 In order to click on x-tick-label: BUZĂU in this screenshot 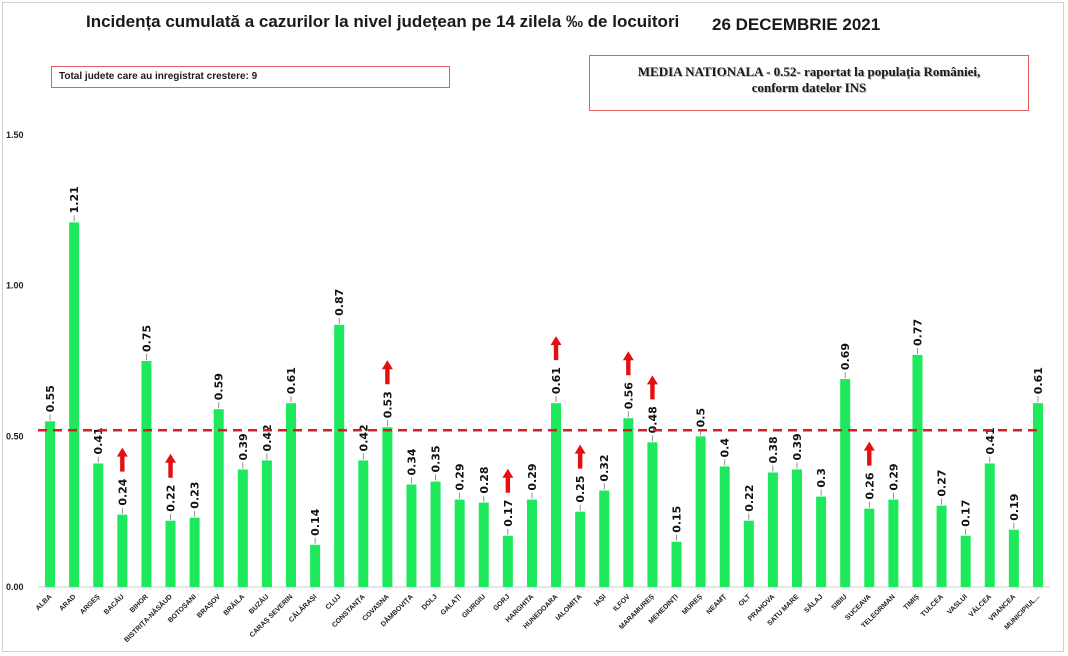, I will do `click(259, 604)`.